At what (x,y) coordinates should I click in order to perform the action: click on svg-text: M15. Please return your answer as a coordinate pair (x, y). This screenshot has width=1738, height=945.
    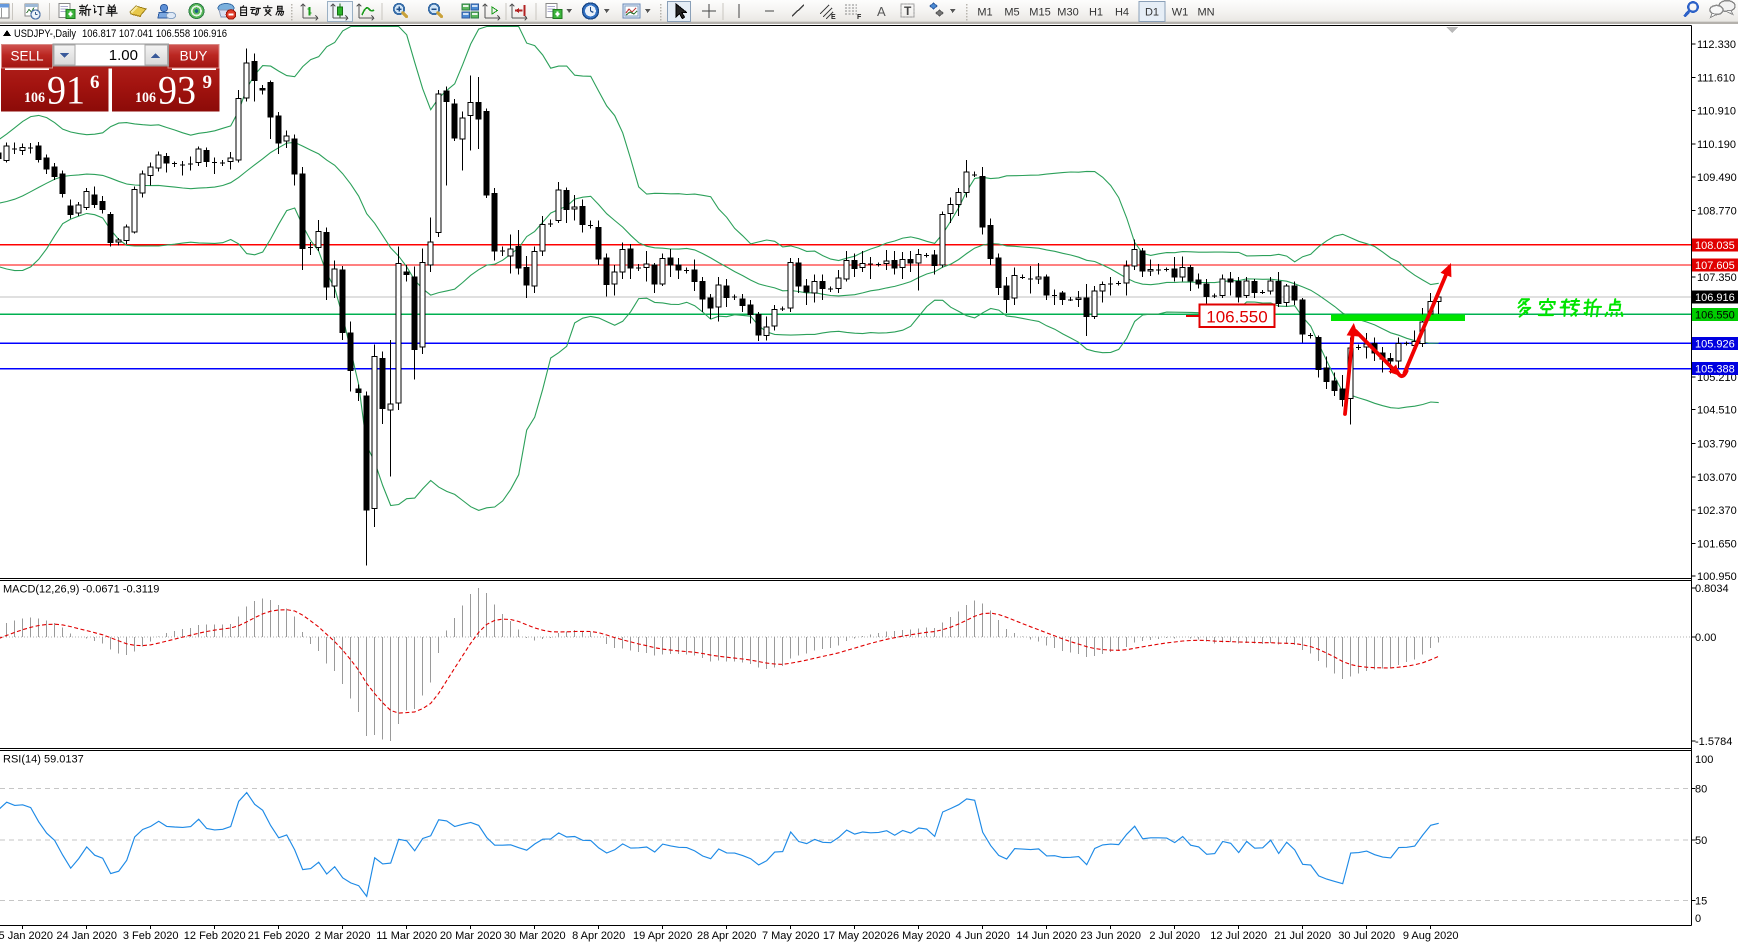
    Looking at the image, I should click on (1039, 13).